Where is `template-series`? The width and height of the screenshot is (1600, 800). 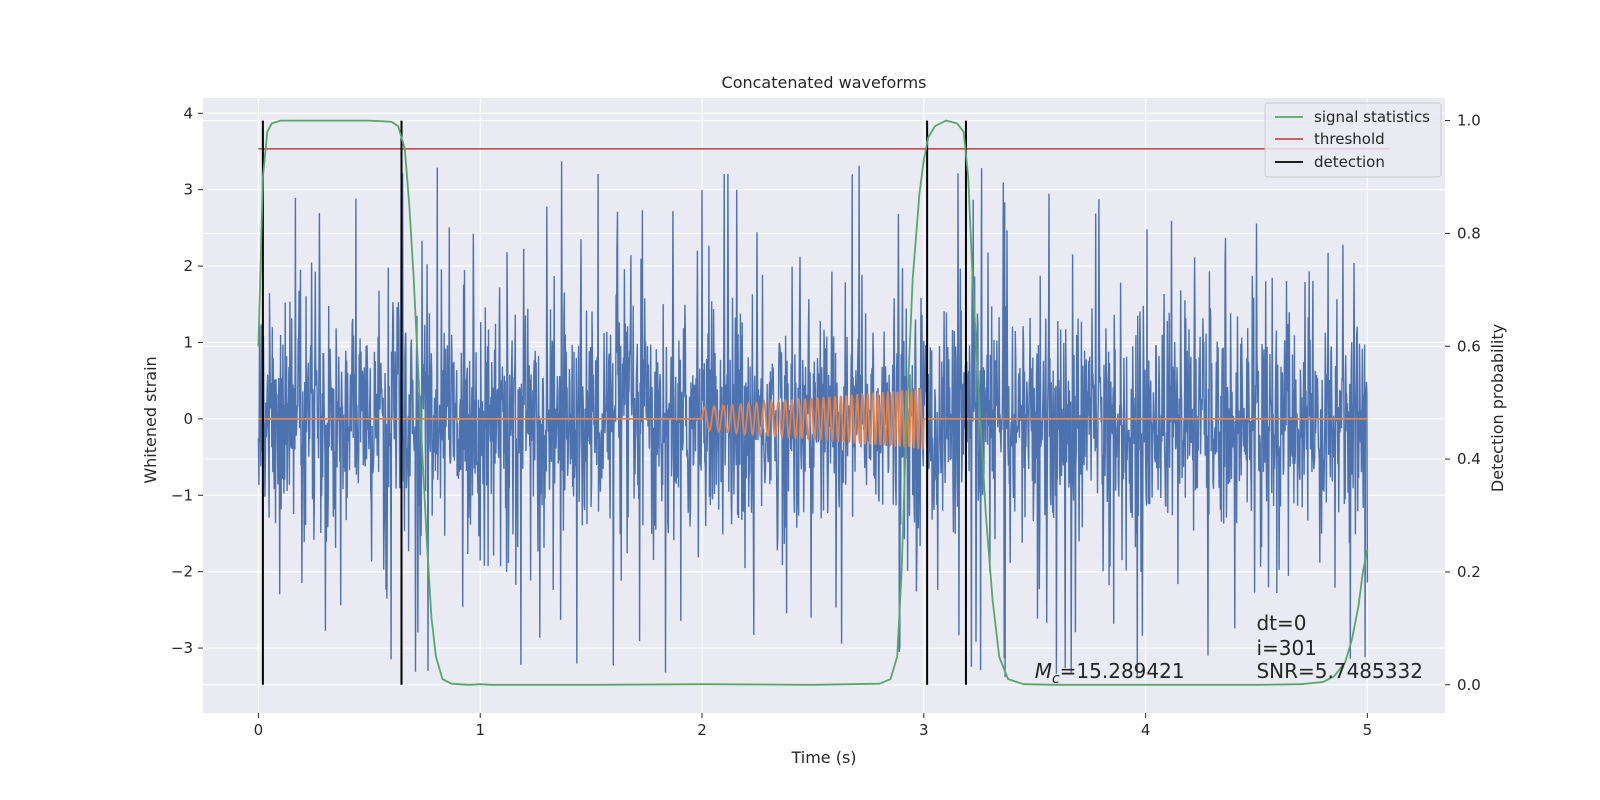 template-series is located at coordinates (813, 419).